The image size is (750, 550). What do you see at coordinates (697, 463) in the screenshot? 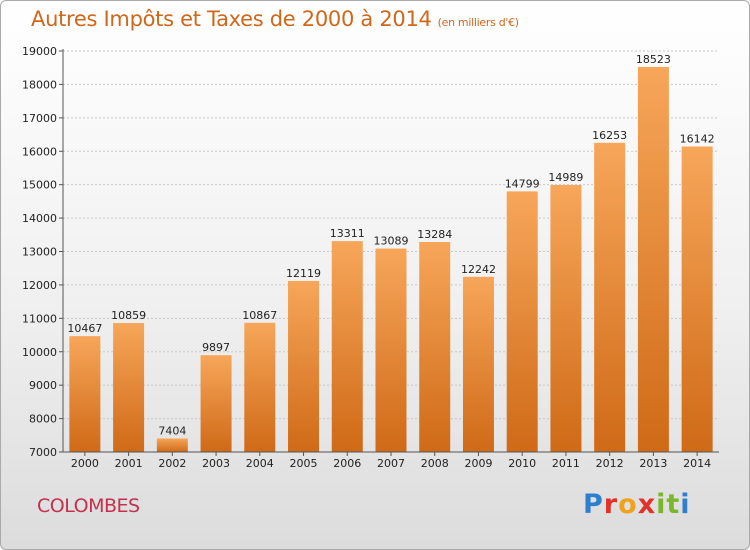
I see `x-tick-label-2014: 2014` at bounding box center [697, 463].